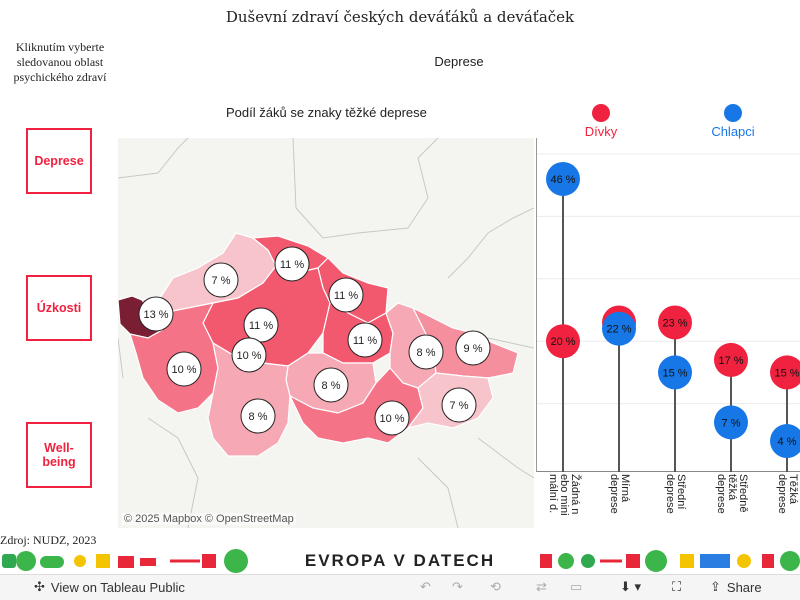 The height and width of the screenshot is (600, 800). Describe the element at coordinates (715, 586) in the screenshot. I see `share-icon: ⇪` at that location.